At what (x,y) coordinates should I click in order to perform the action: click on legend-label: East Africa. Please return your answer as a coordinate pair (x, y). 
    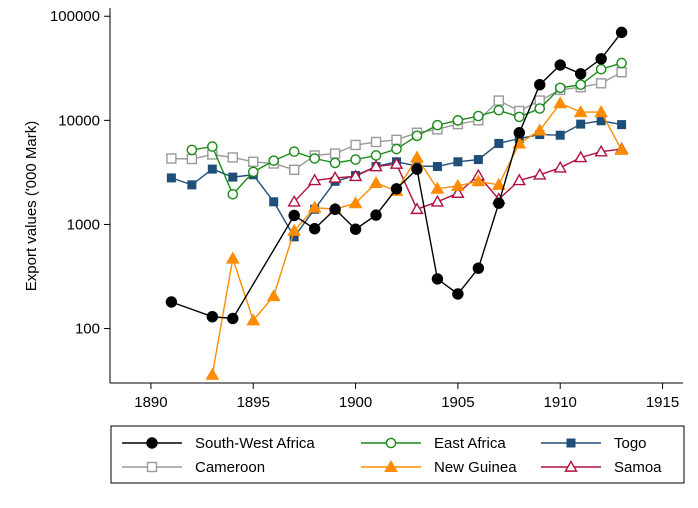
    Looking at the image, I should click on (470, 443).